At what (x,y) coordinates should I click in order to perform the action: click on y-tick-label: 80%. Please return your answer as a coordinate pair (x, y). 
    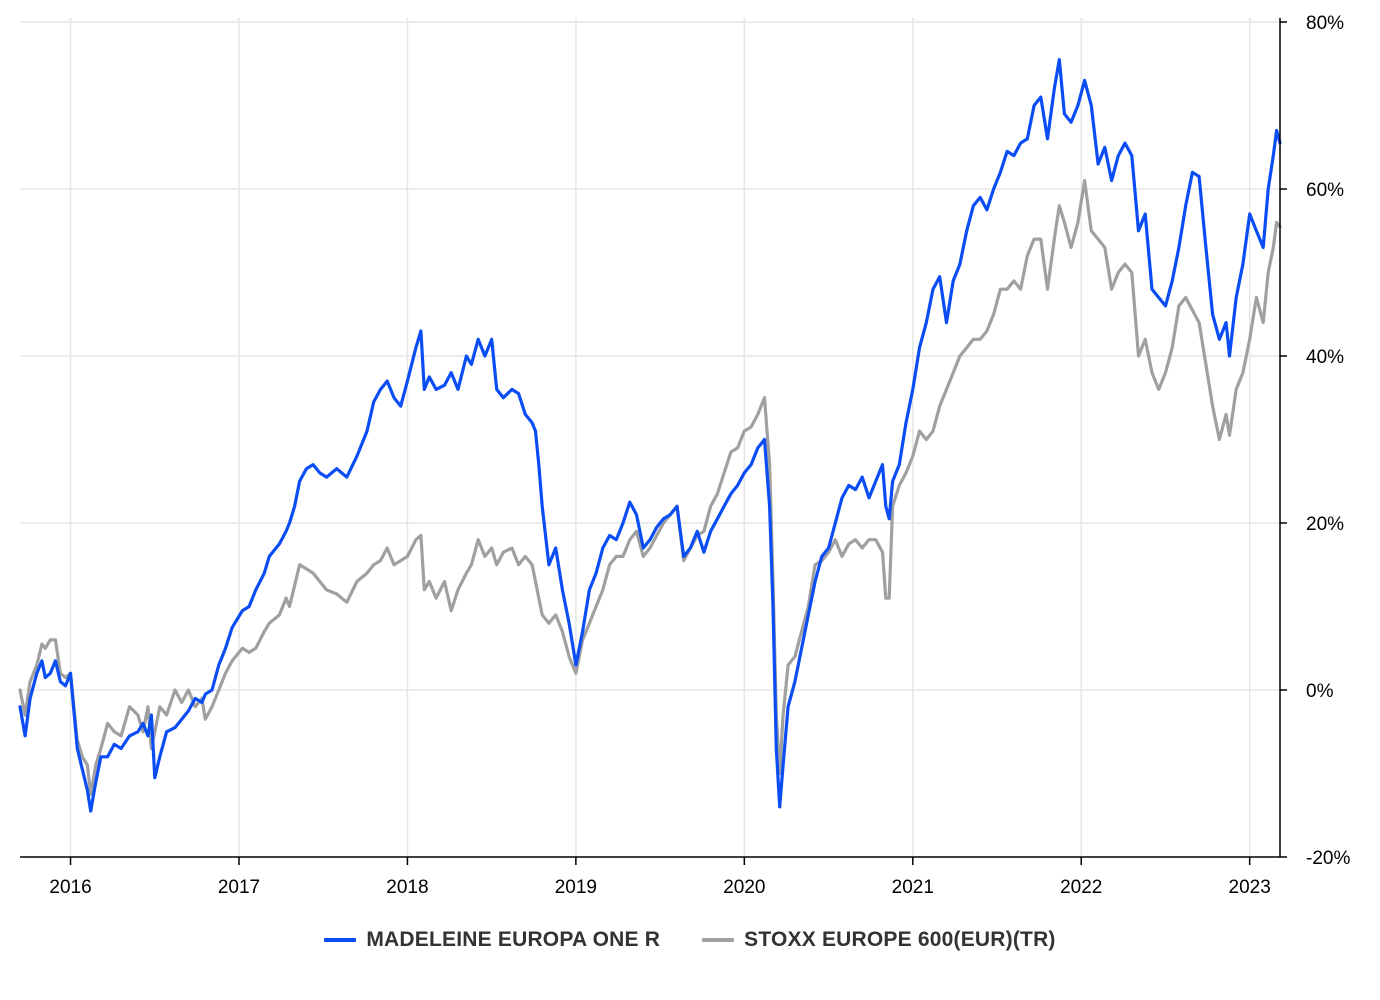
    Looking at the image, I should click on (1325, 23).